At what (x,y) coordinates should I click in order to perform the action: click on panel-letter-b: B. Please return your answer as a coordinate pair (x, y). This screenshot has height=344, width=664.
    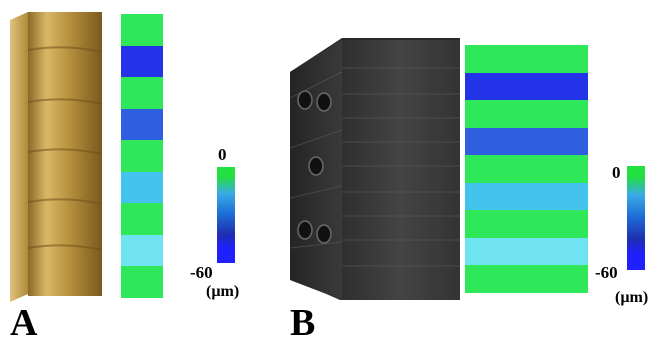
    Looking at the image, I should click on (303, 323).